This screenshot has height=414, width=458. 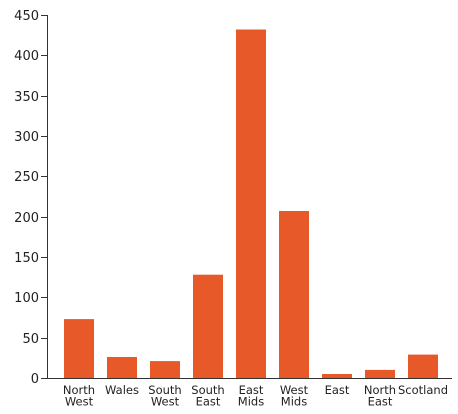 What do you see at coordinates (207, 396) in the screenshot?
I see `x-tick-label: South East` at bounding box center [207, 396].